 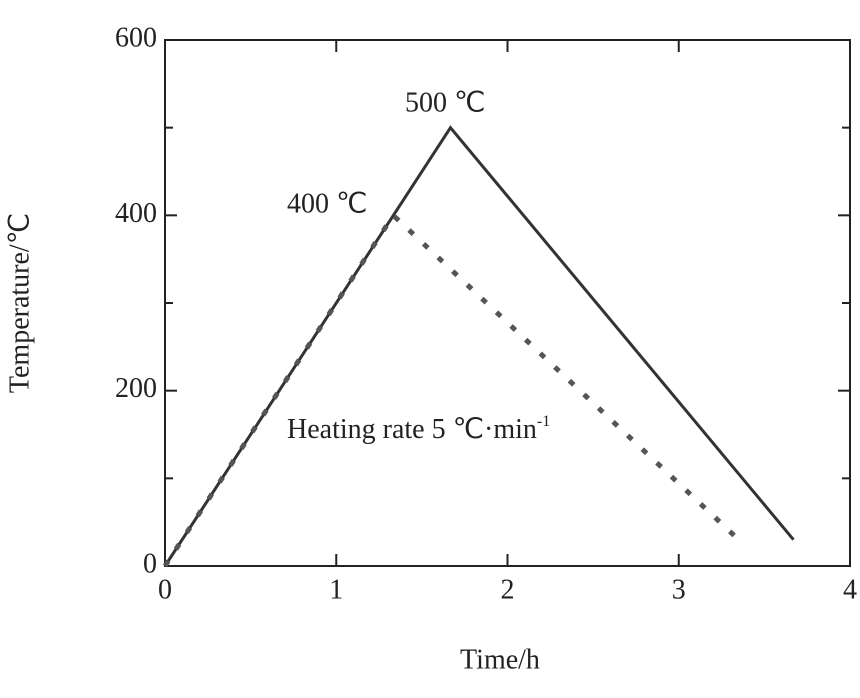 What do you see at coordinates (150, 563) in the screenshot?
I see `y-tick-label: 0` at bounding box center [150, 563].